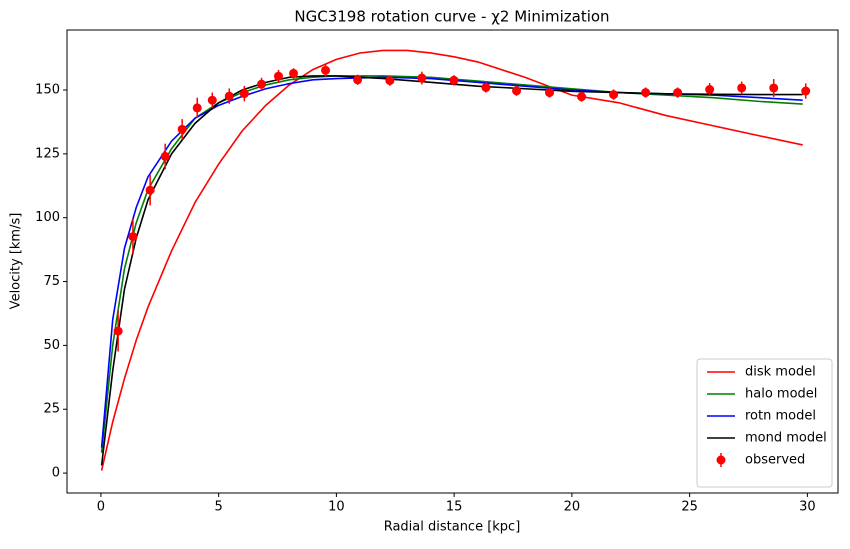 The image size is (850, 549). I want to click on x-tick-label: 5, so click(219, 507).